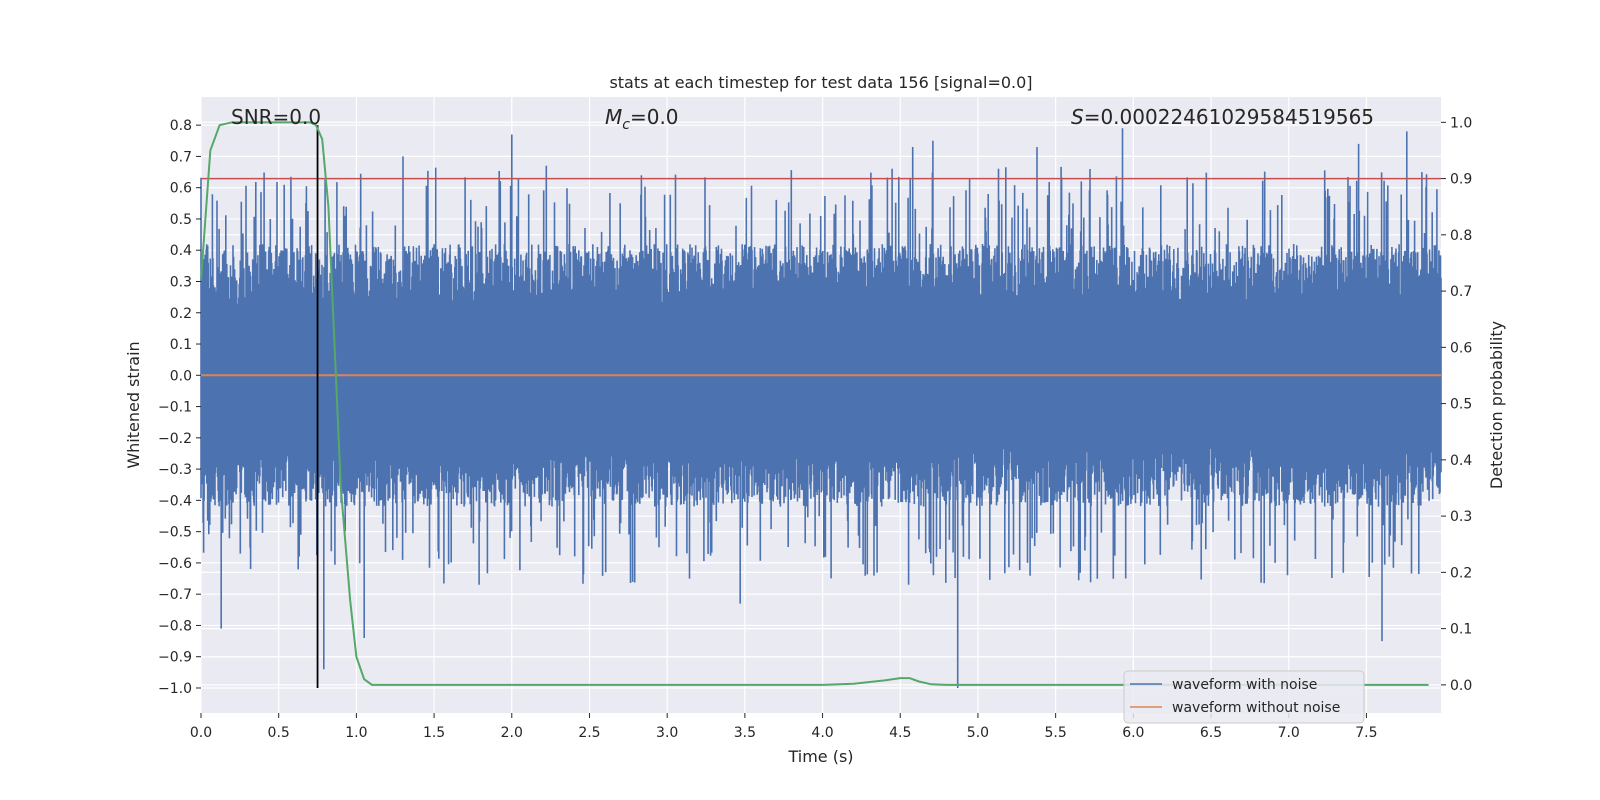 The width and height of the screenshot is (1600, 800). I want to click on y-right-tick-label-6: 0.4, so click(1461, 461).